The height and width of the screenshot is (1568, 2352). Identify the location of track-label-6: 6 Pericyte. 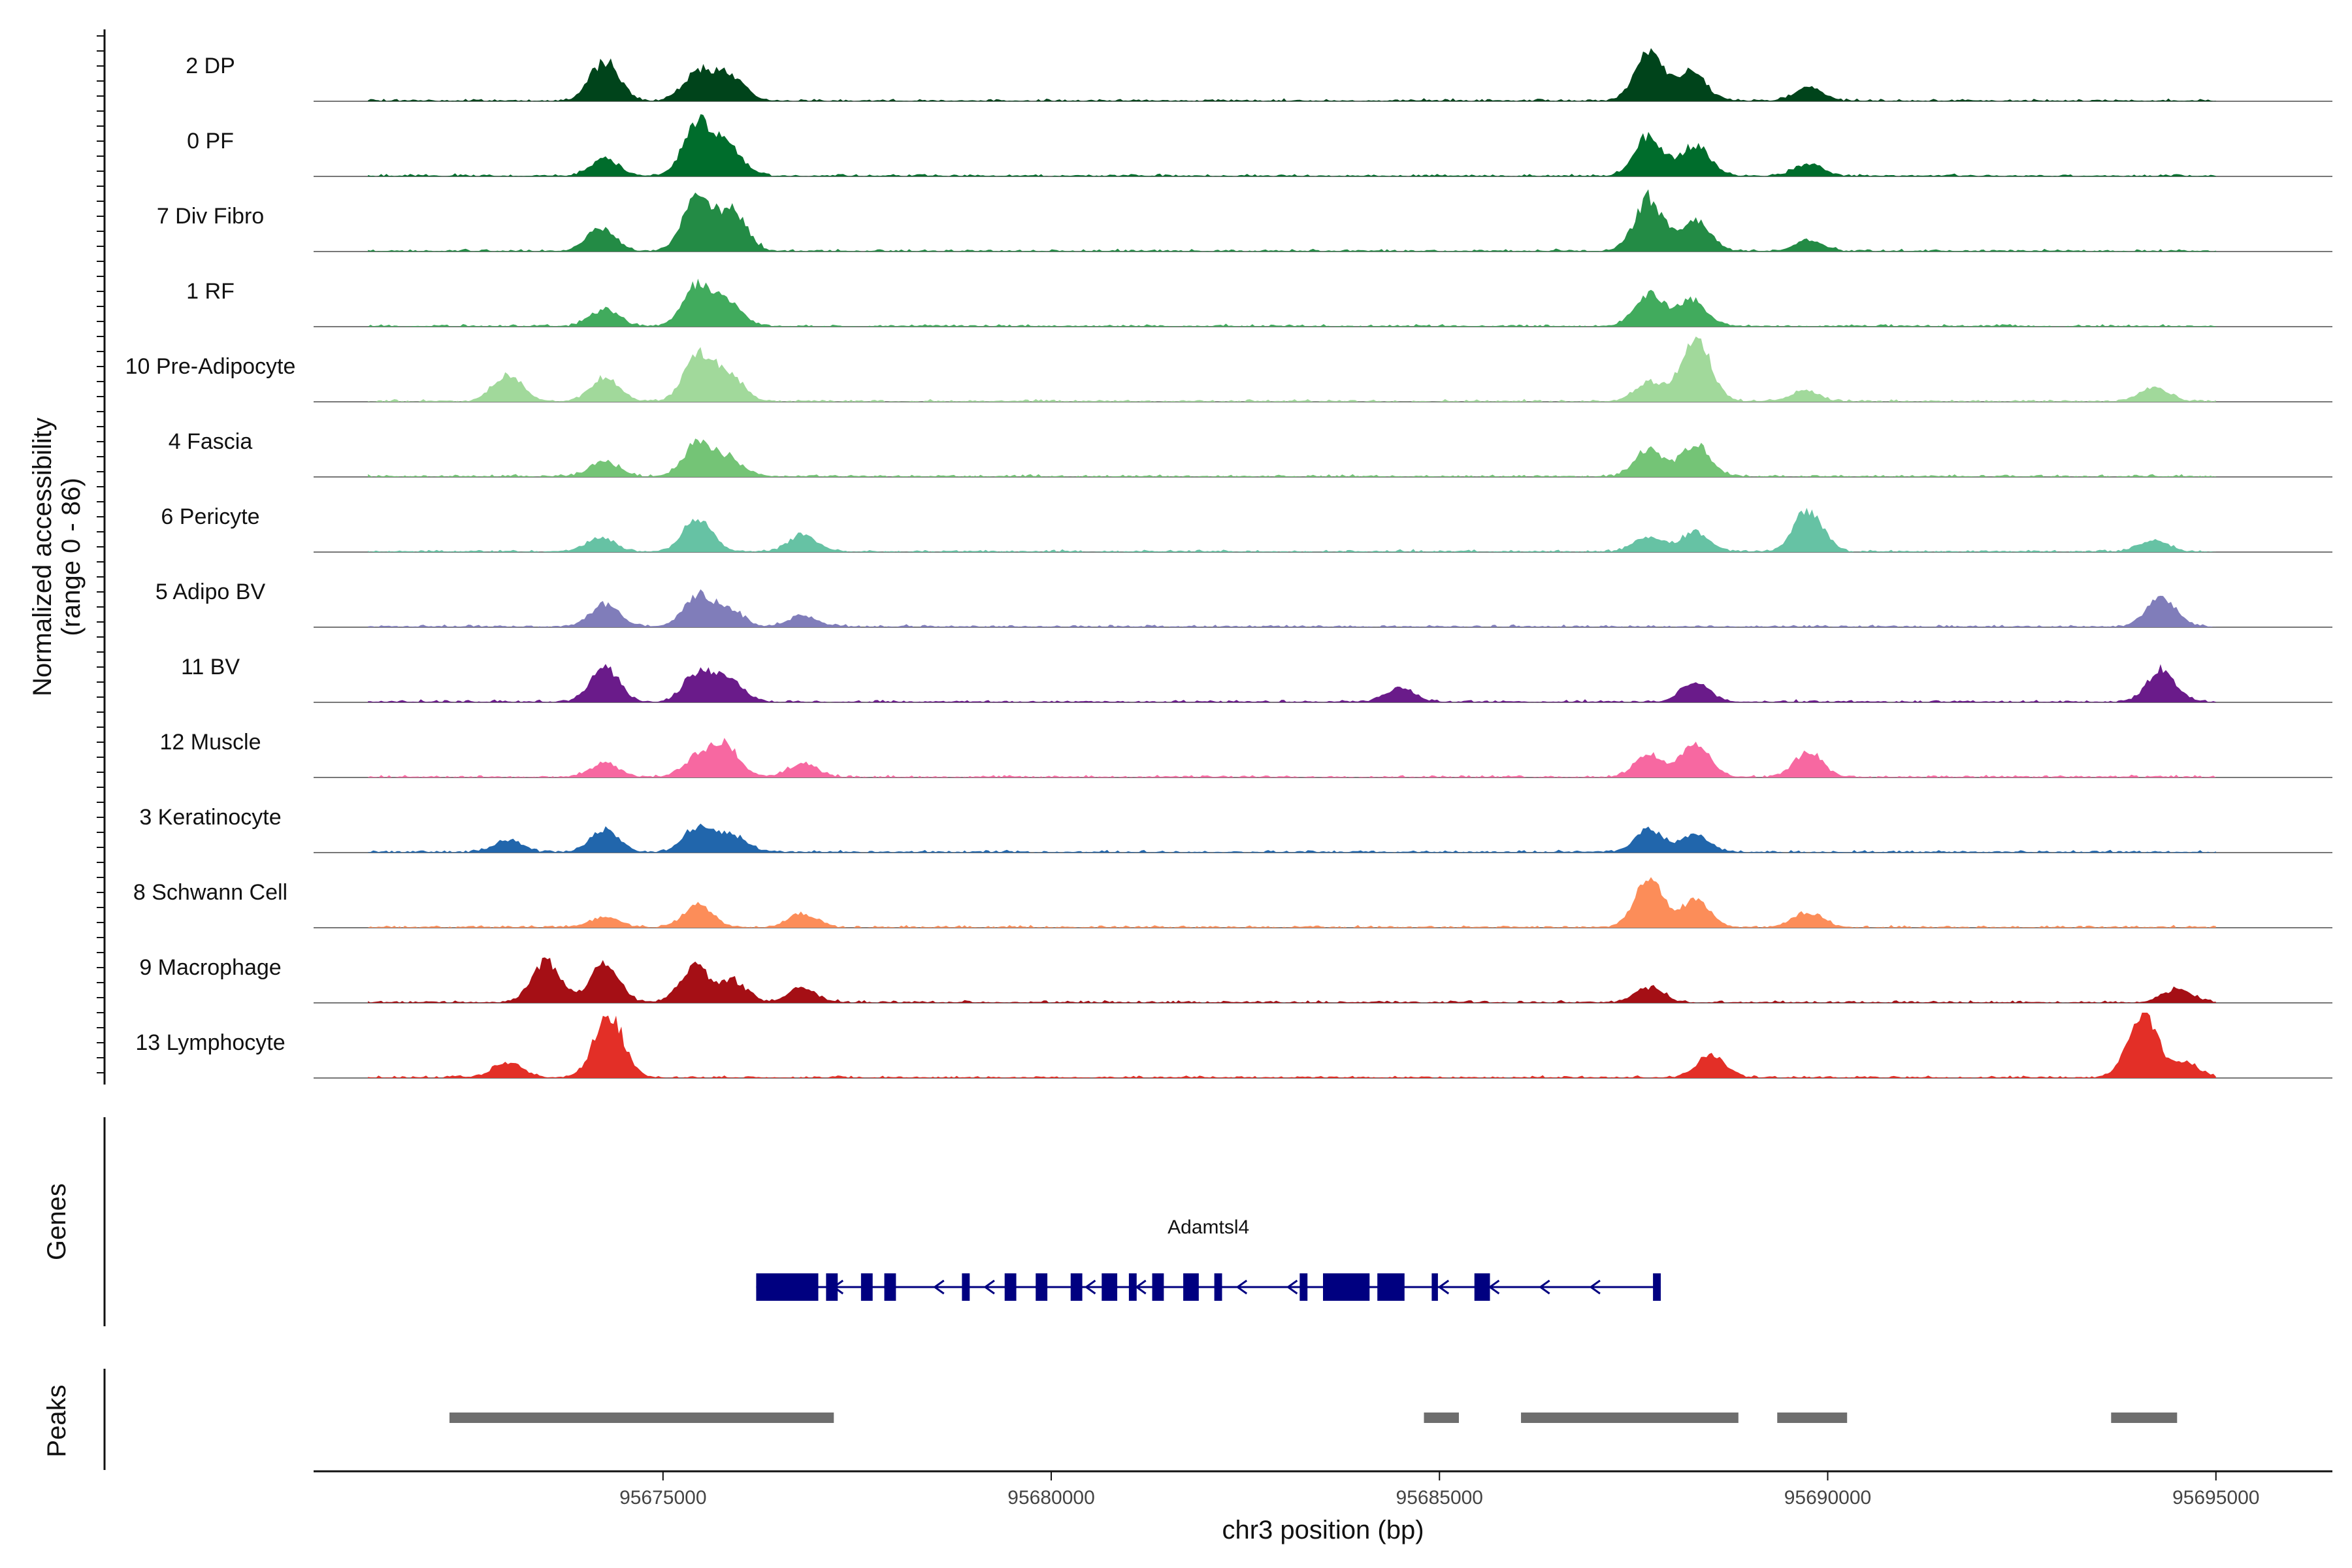
(210, 516).